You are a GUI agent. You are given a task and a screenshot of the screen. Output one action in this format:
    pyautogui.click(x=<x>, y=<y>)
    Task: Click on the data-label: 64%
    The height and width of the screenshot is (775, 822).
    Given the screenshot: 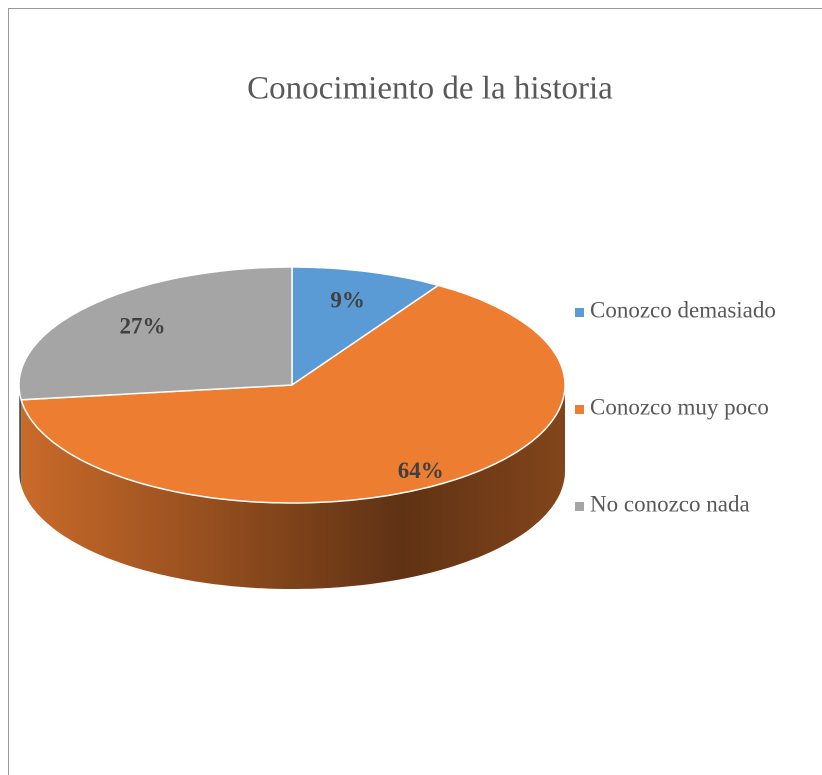 What is the action you would take?
    pyautogui.click(x=421, y=470)
    